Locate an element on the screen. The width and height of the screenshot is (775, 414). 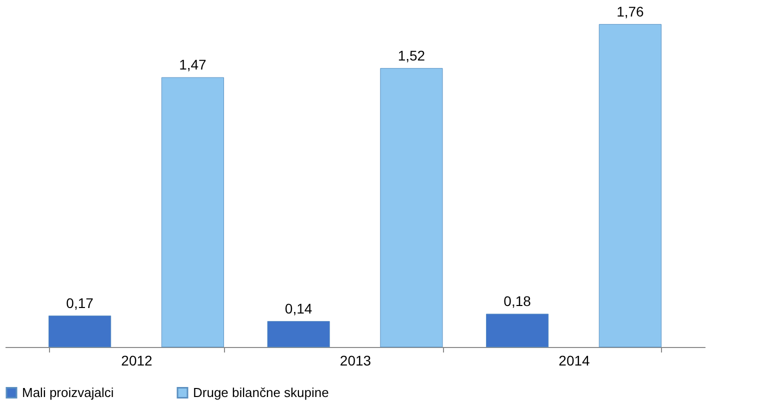
legend-label: Mali proizvajalci is located at coordinates (68, 392).